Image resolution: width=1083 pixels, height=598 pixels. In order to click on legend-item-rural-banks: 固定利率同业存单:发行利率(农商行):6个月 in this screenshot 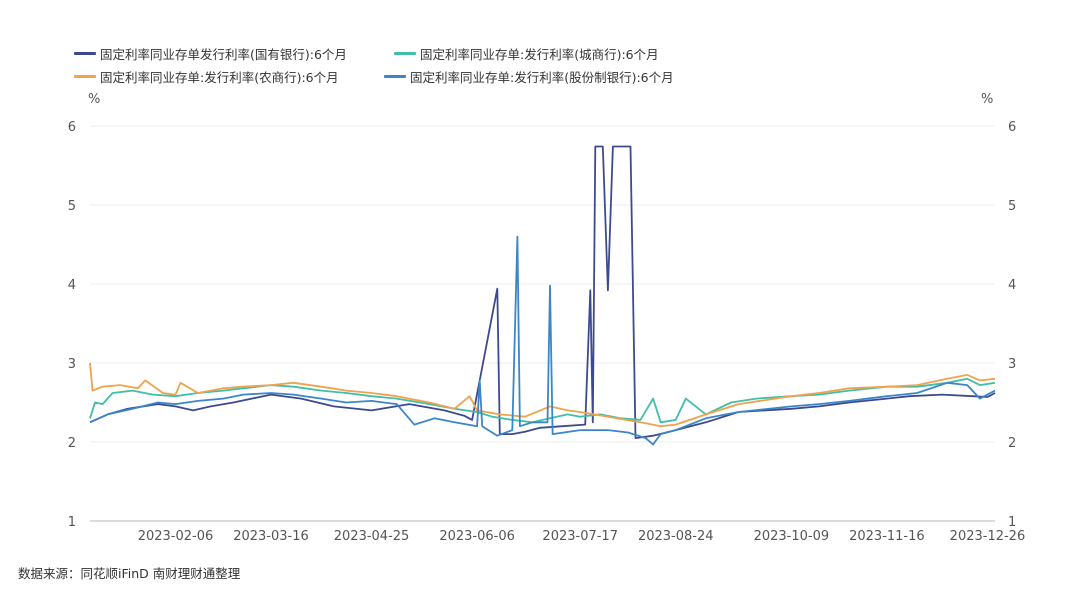, I will do `click(206, 76)`.